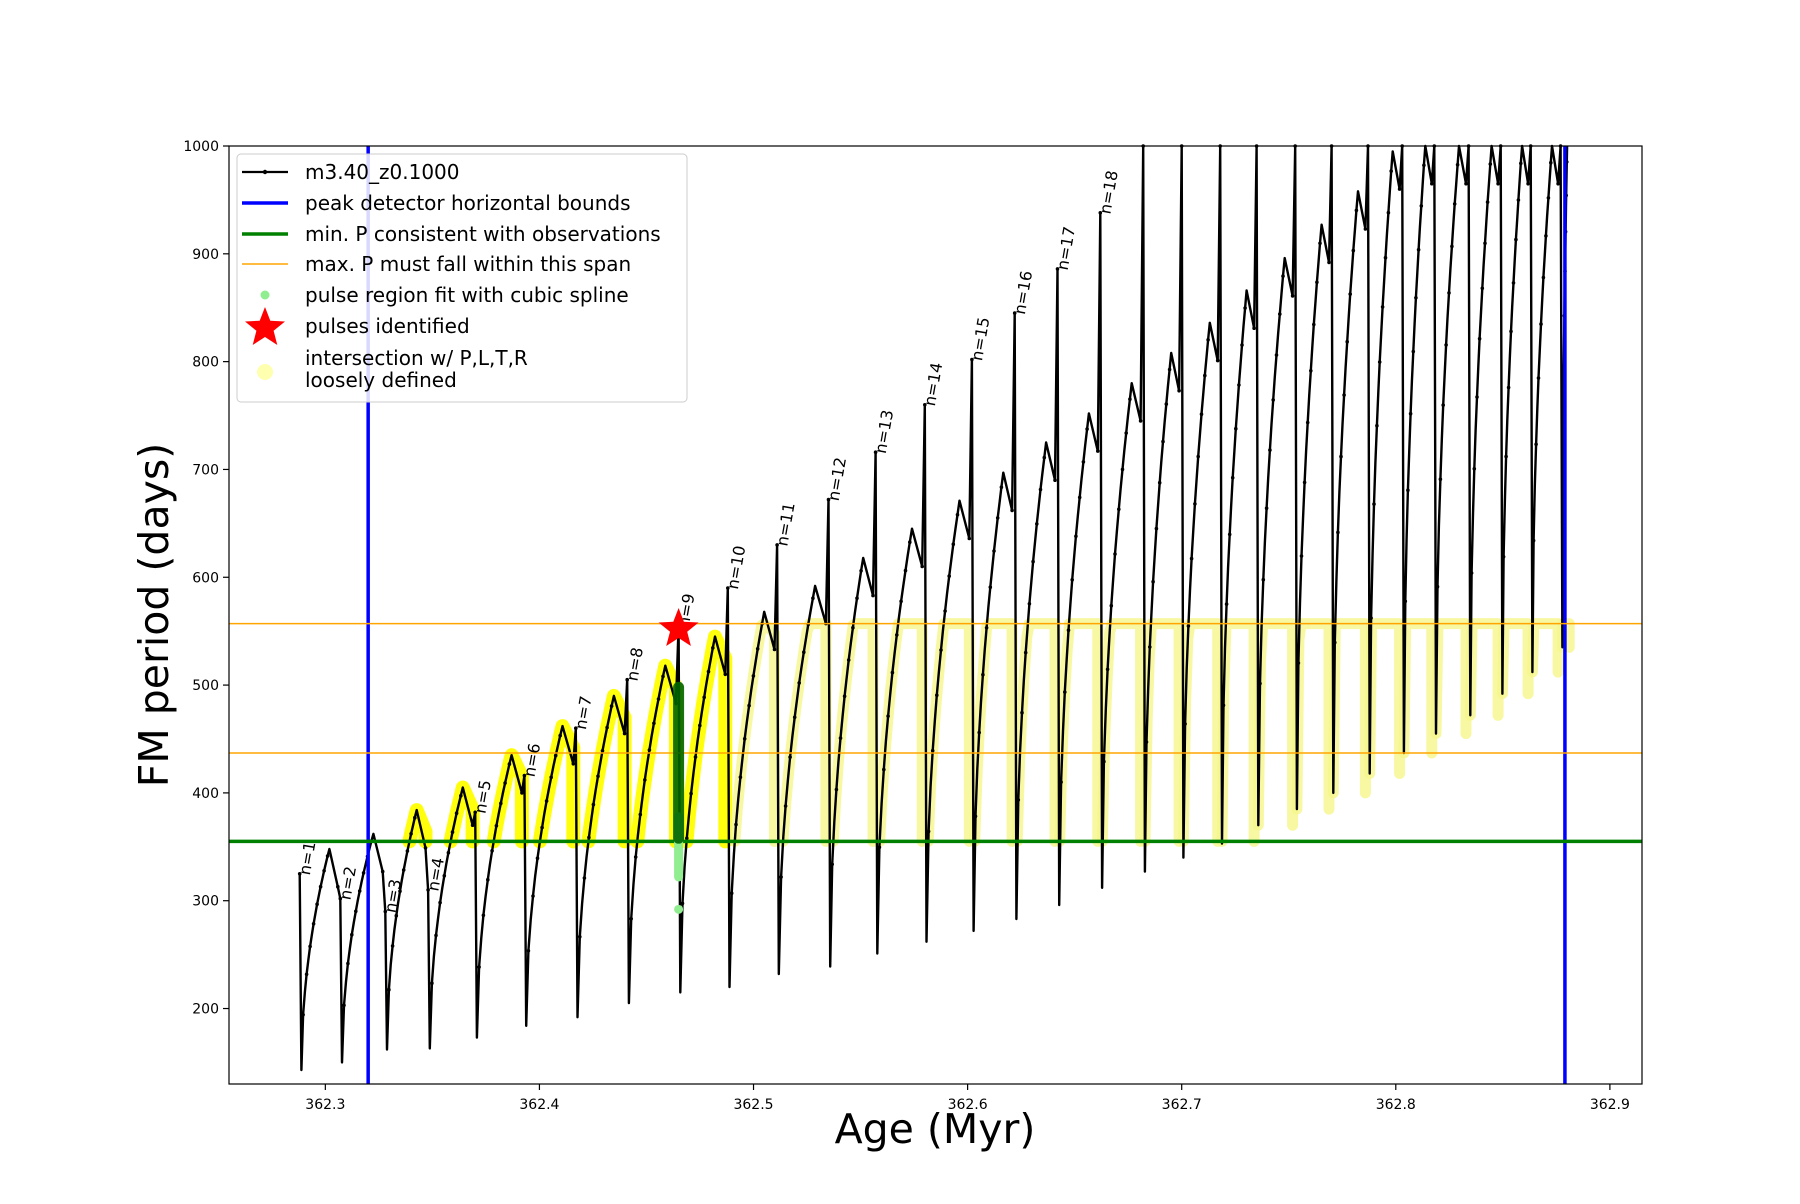  Describe the element at coordinates (1610, 1105) in the screenshot. I see `x-tick-label: 362.9` at that location.